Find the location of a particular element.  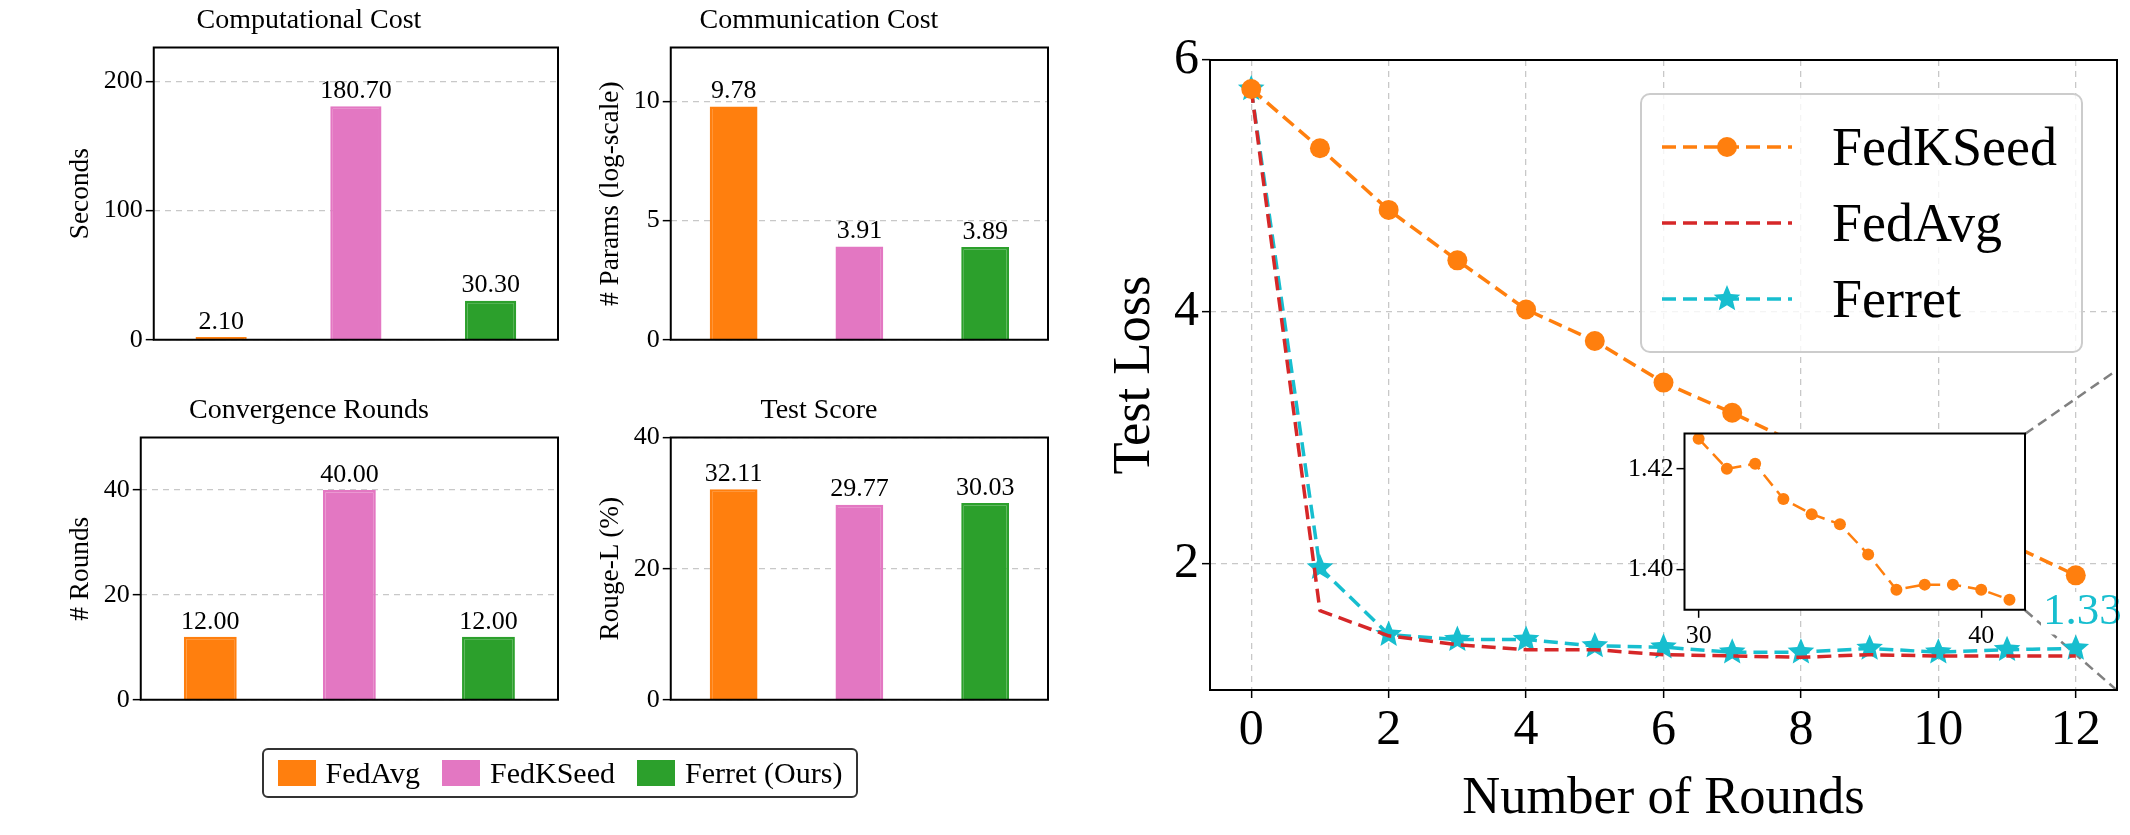

data-label: 180.70 is located at coordinates (356, 89).